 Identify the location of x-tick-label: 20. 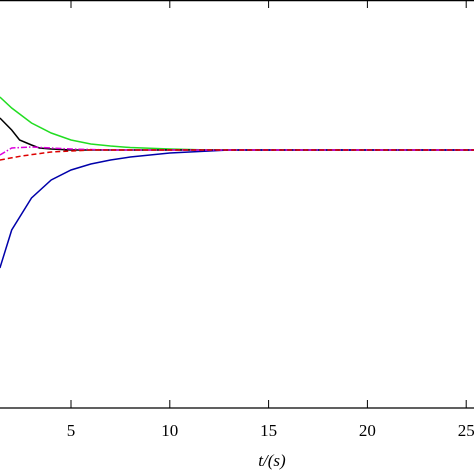
(367, 430).